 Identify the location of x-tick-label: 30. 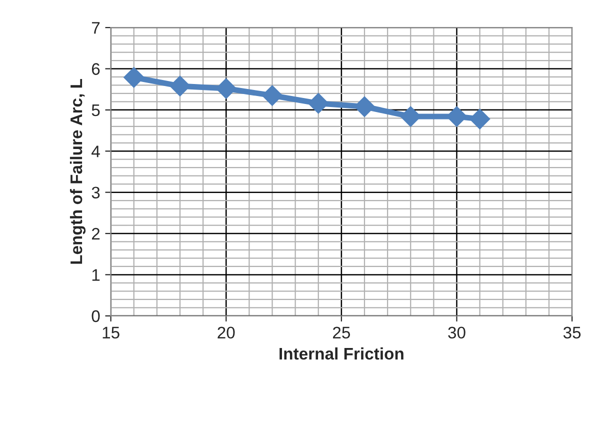
(457, 332).